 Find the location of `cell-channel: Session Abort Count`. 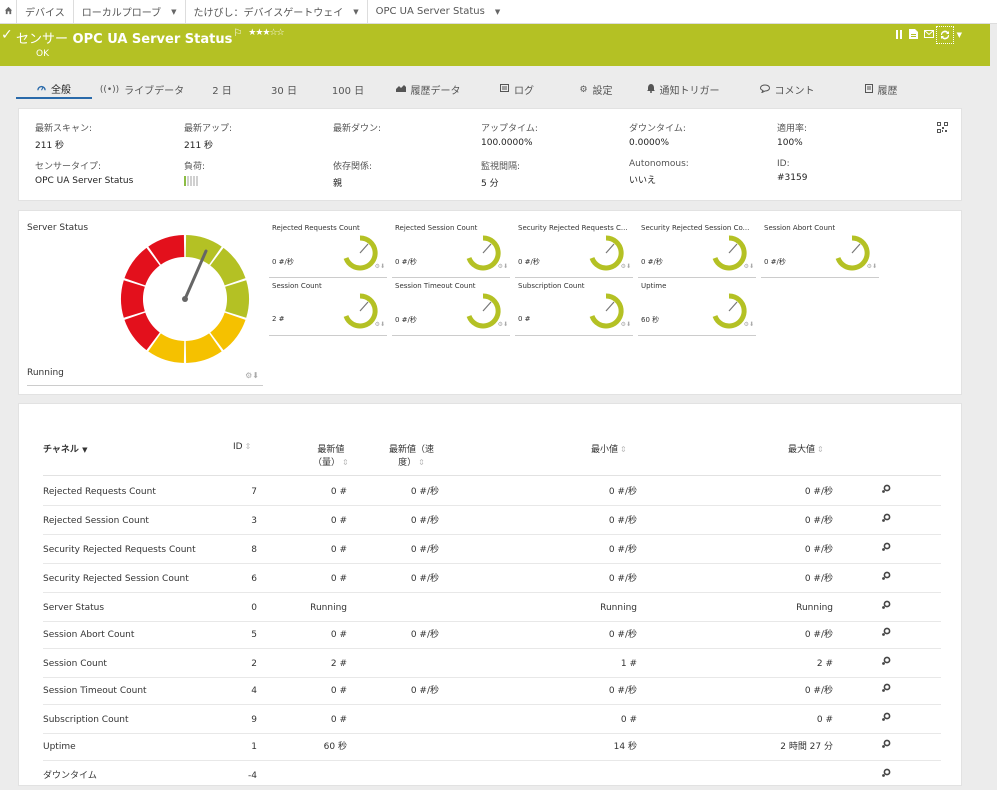

cell-channel: Session Abort Count is located at coordinates (89, 635).